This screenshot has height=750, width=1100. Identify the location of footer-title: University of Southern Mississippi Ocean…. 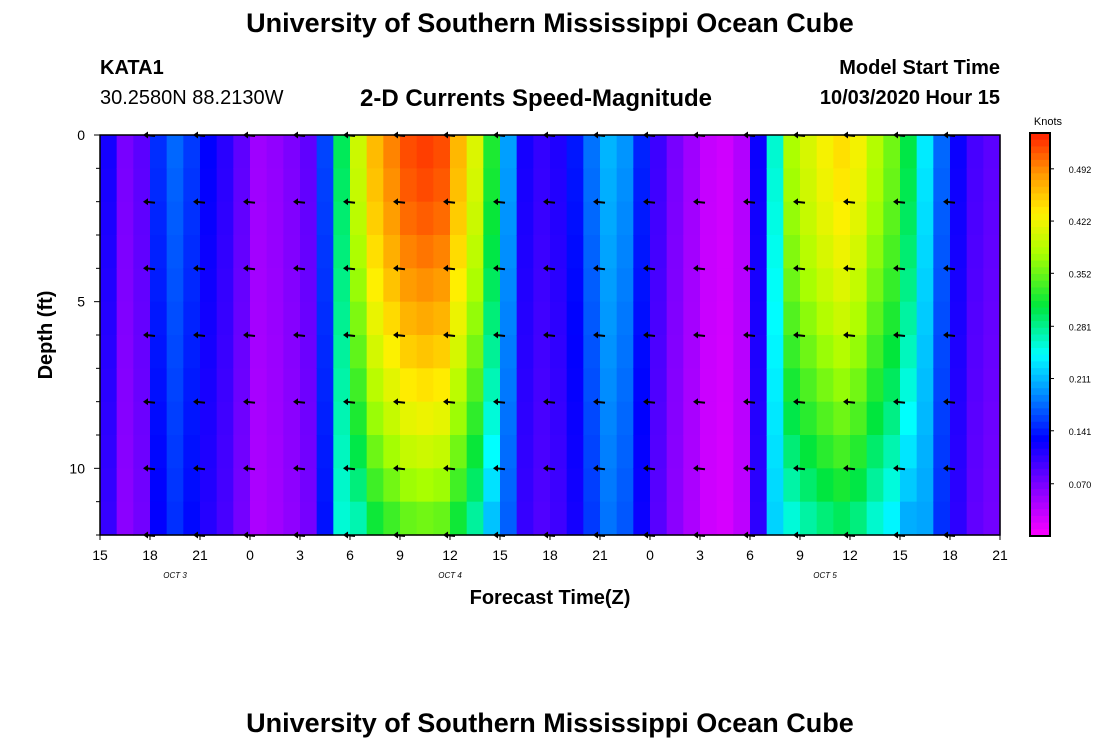
(550, 723).